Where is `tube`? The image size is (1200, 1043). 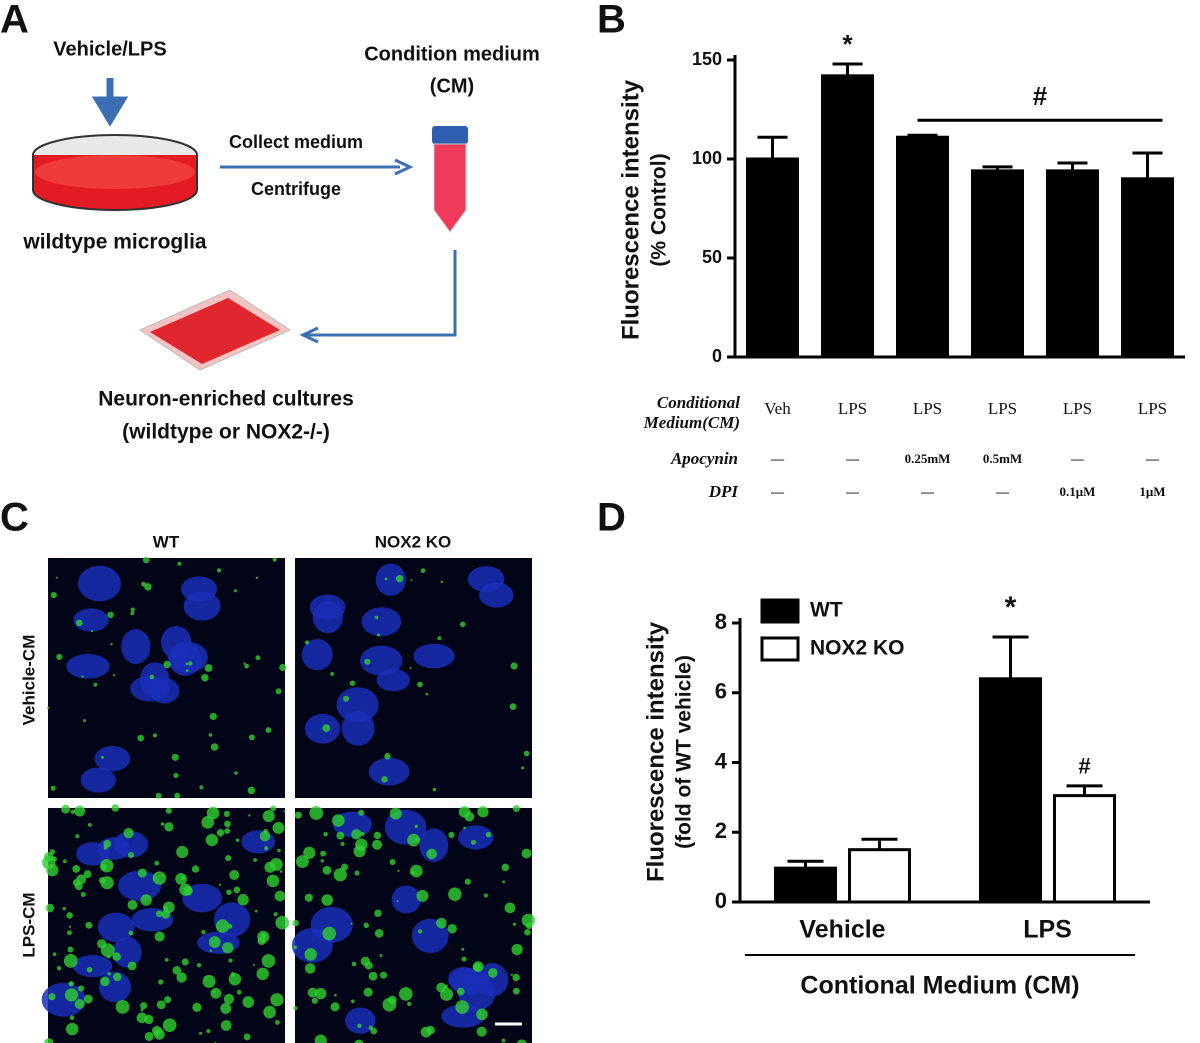
tube is located at coordinates (450, 188).